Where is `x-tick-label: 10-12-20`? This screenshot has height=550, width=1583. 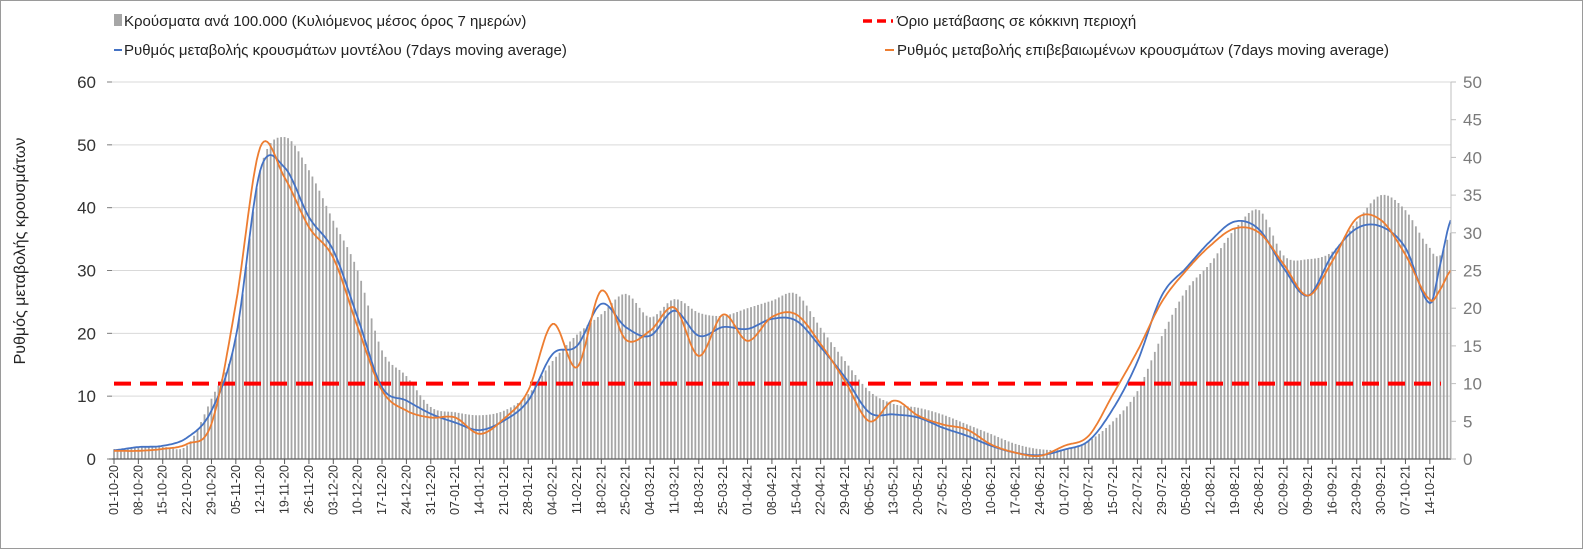 x-tick-label: 10-12-20 is located at coordinates (358, 490).